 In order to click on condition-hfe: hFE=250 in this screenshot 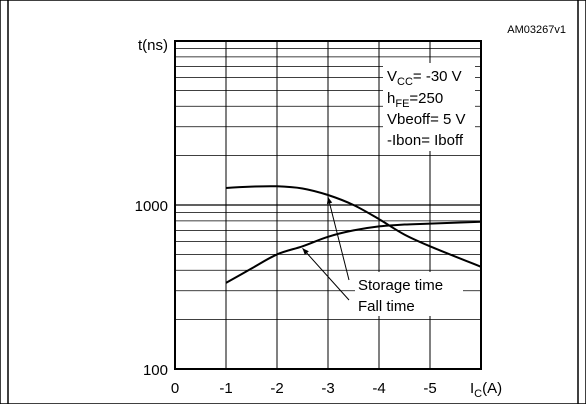, I will do `click(415, 100)`.